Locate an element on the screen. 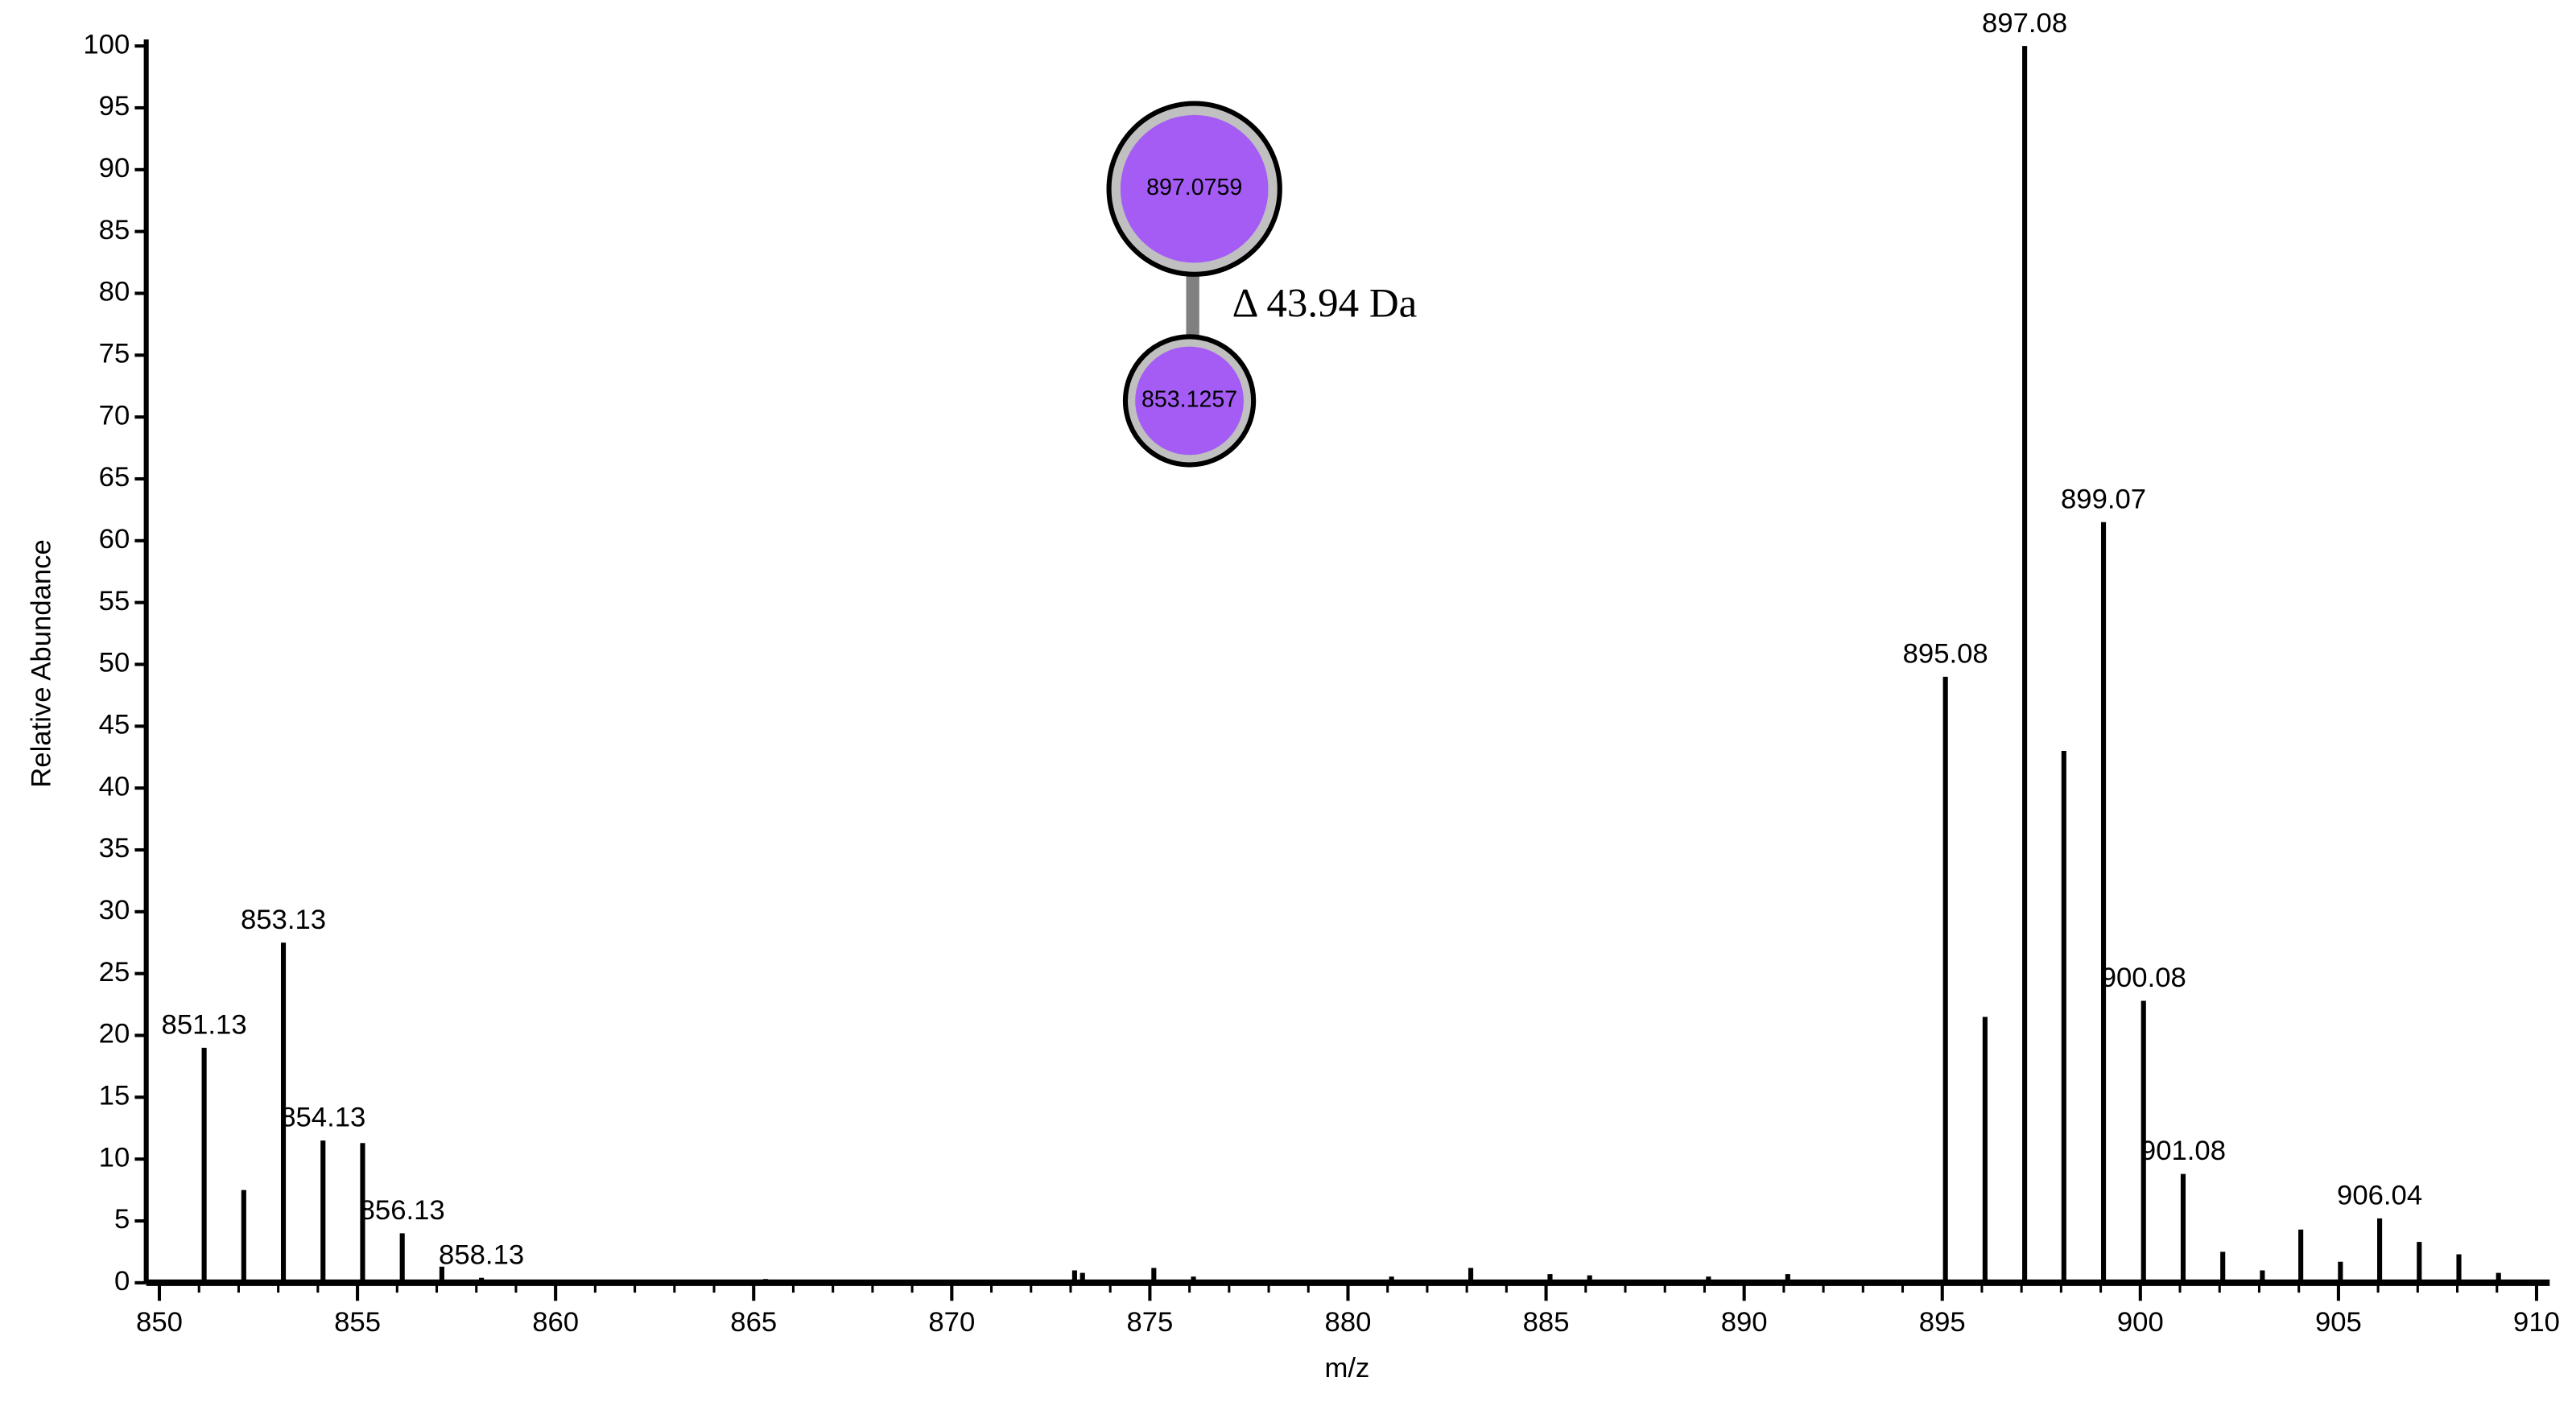 This screenshot has width=2576, height=1402. y-tick-label: 60 is located at coordinates (114, 539).